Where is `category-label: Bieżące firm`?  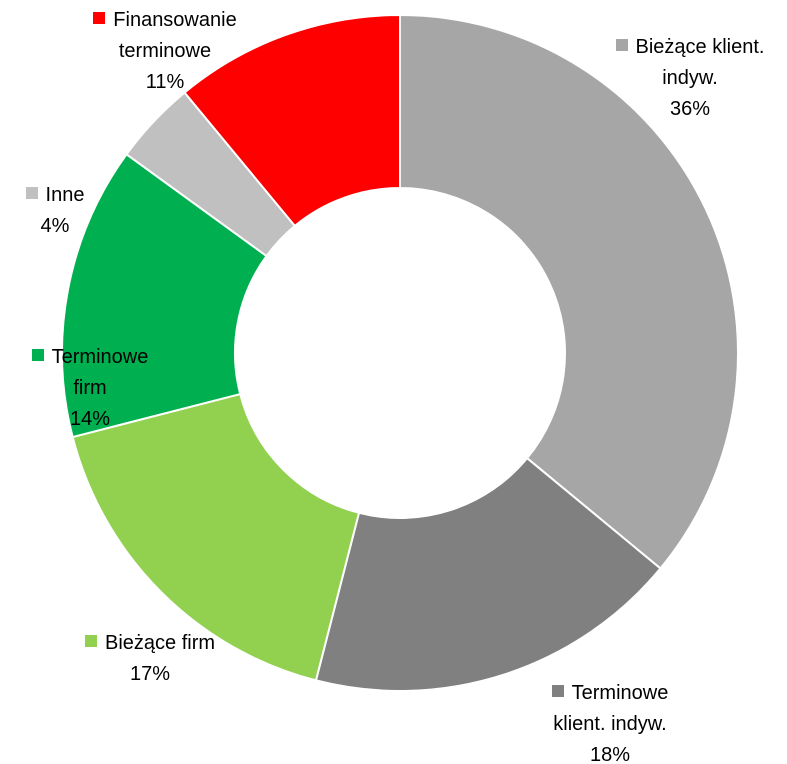
category-label: Bieżące firm is located at coordinates (160, 643).